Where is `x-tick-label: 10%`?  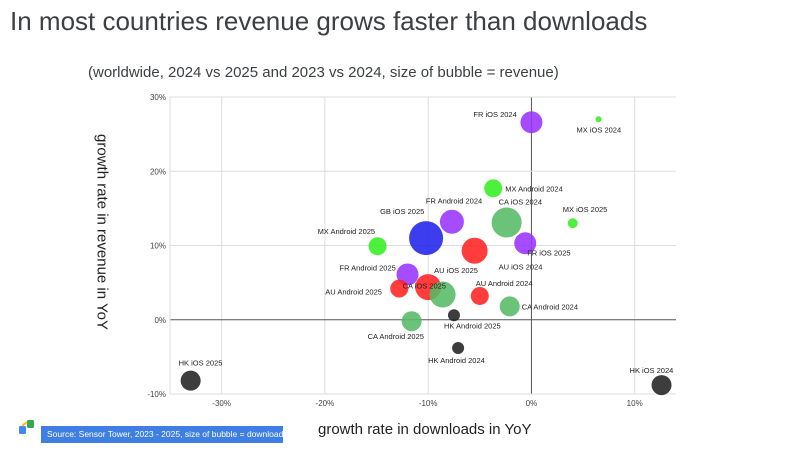 x-tick-label: 10% is located at coordinates (635, 403).